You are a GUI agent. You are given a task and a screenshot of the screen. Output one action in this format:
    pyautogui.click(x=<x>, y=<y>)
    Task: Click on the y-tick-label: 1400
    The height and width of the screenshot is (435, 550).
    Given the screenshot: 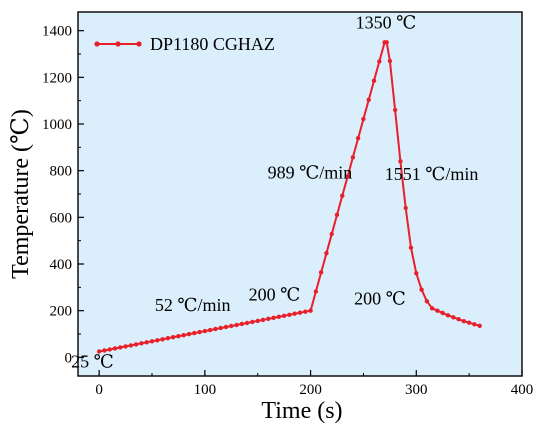 What is the action you would take?
    pyautogui.click(x=57, y=32)
    